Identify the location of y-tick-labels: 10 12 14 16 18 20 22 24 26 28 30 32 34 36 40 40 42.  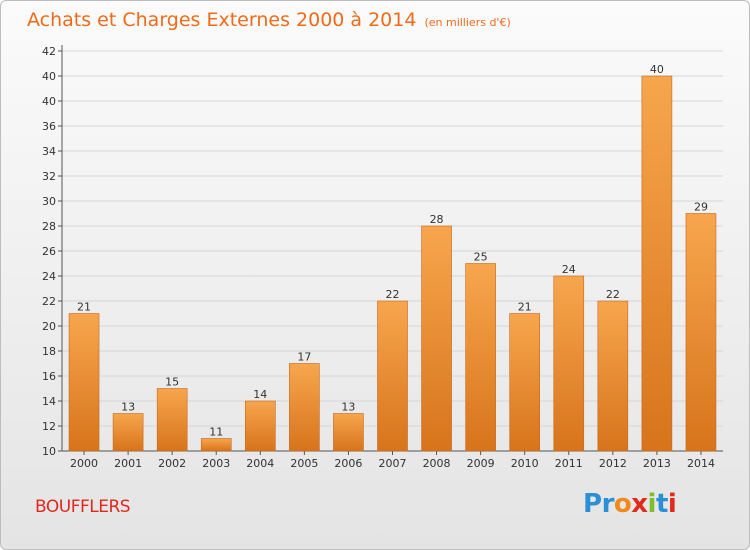
(49, 251).